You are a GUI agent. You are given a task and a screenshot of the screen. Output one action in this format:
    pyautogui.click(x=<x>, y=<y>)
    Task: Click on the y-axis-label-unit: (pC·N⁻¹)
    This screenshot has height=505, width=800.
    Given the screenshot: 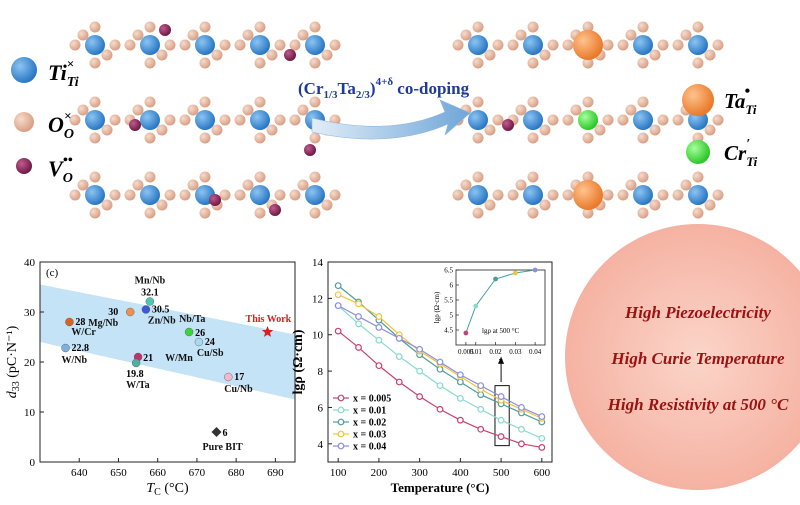 What is the action you would take?
    pyautogui.click(x=12, y=353)
    